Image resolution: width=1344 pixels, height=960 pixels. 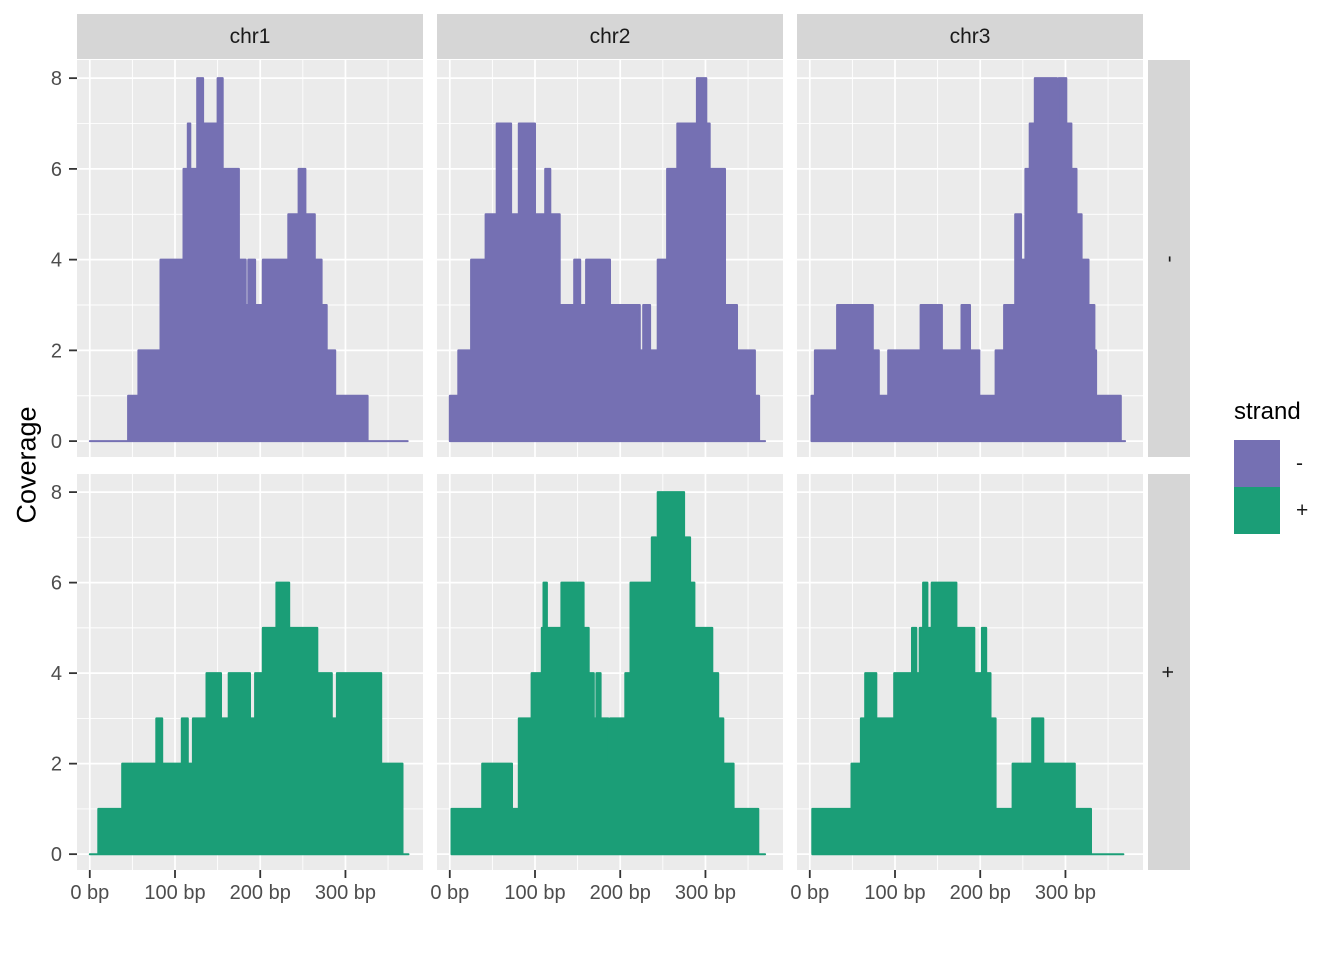 I want to click on facet-strip-label: chr1, so click(x=250, y=36).